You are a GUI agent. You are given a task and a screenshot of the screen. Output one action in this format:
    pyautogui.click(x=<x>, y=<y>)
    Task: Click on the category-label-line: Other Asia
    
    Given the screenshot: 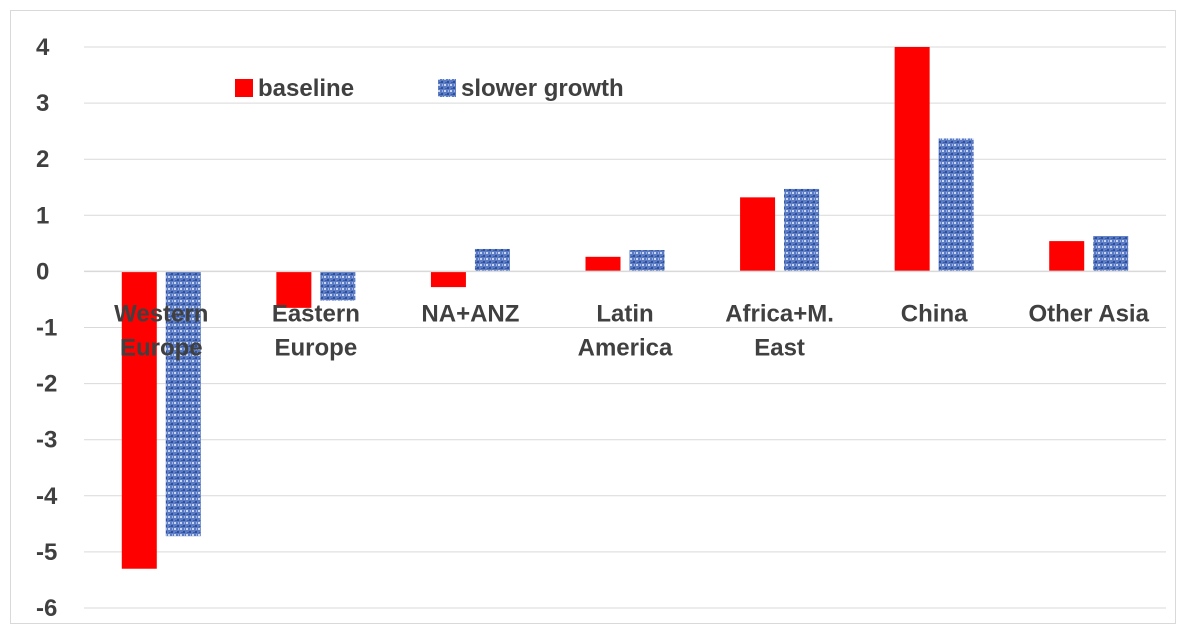 What is the action you would take?
    pyautogui.click(x=1088, y=313)
    